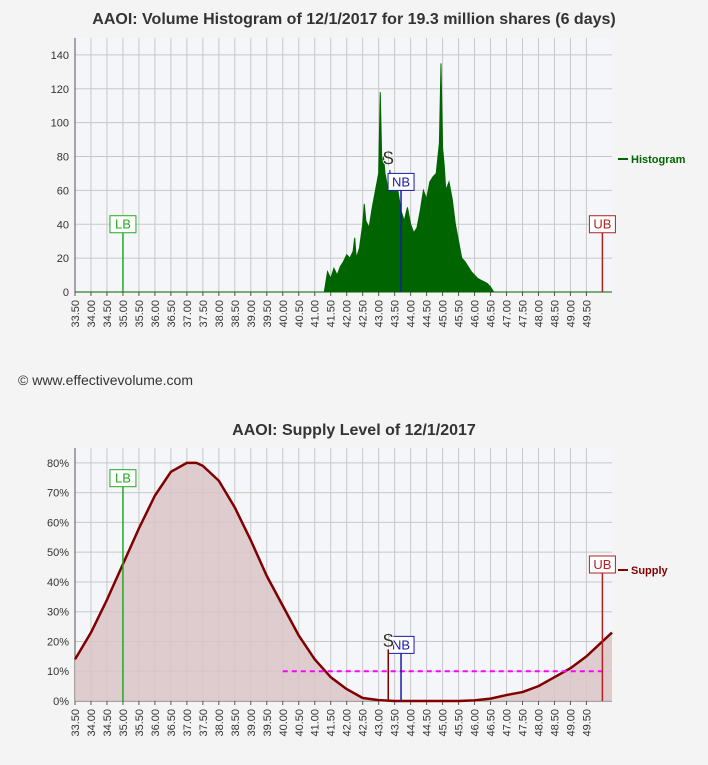  Describe the element at coordinates (188, 723) in the screenshot. I see `x-tick-label: 37.00` at that location.